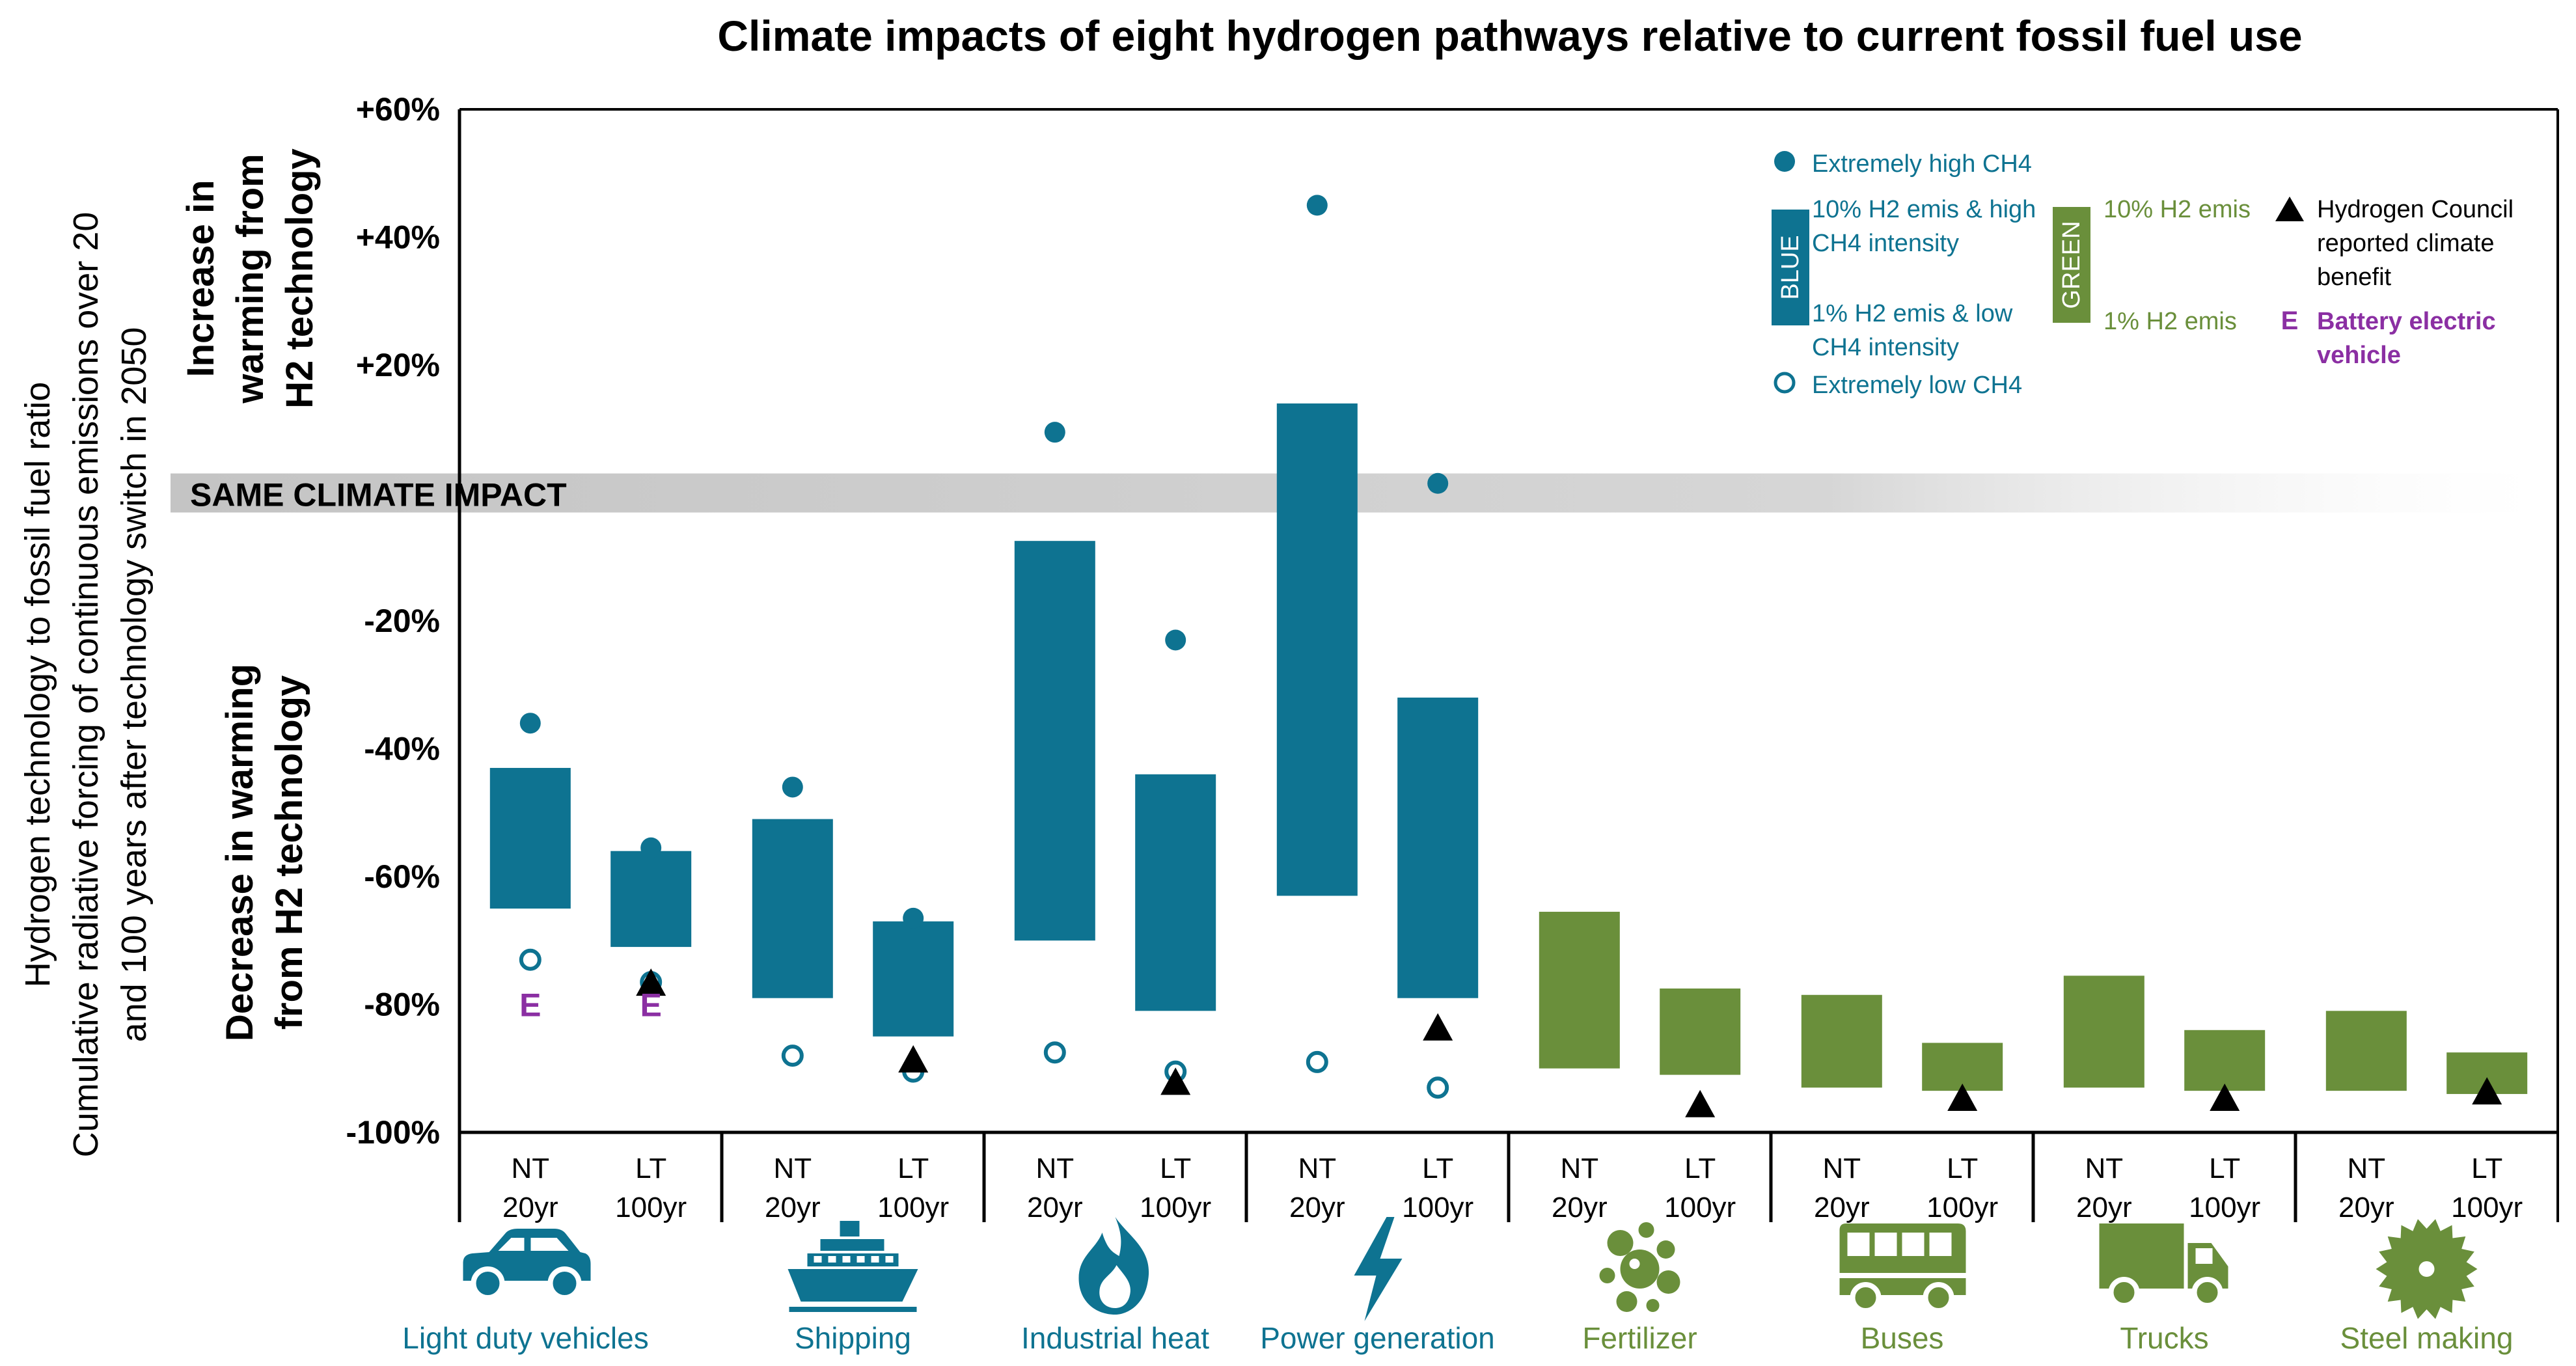  Describe the element at coordinates (378, 495) in the screenshot. I see `same-impact-label: SAME CLIMATE IMPACT` at that location.